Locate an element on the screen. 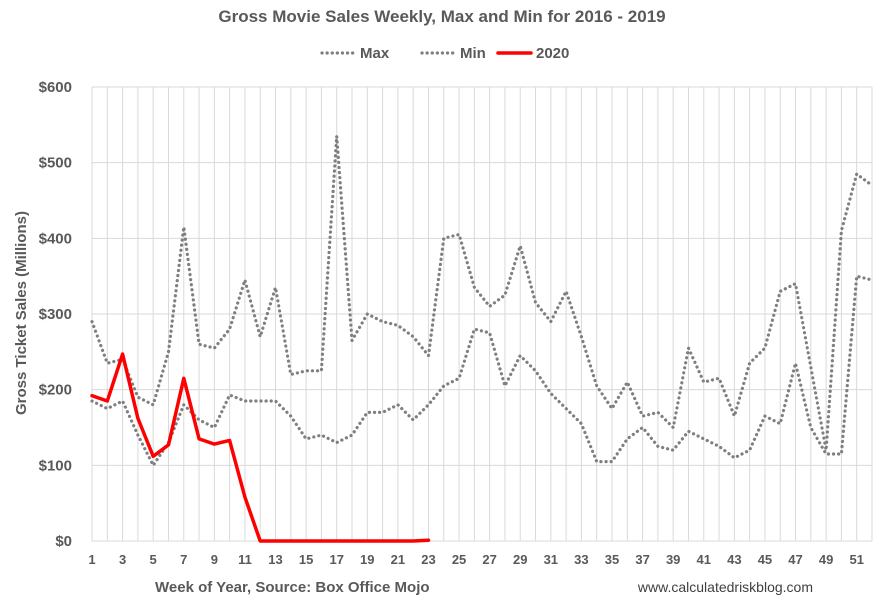 This screenshot has height=606, width=885. y-tick-label: $600 is located at coordinates (55, 87).